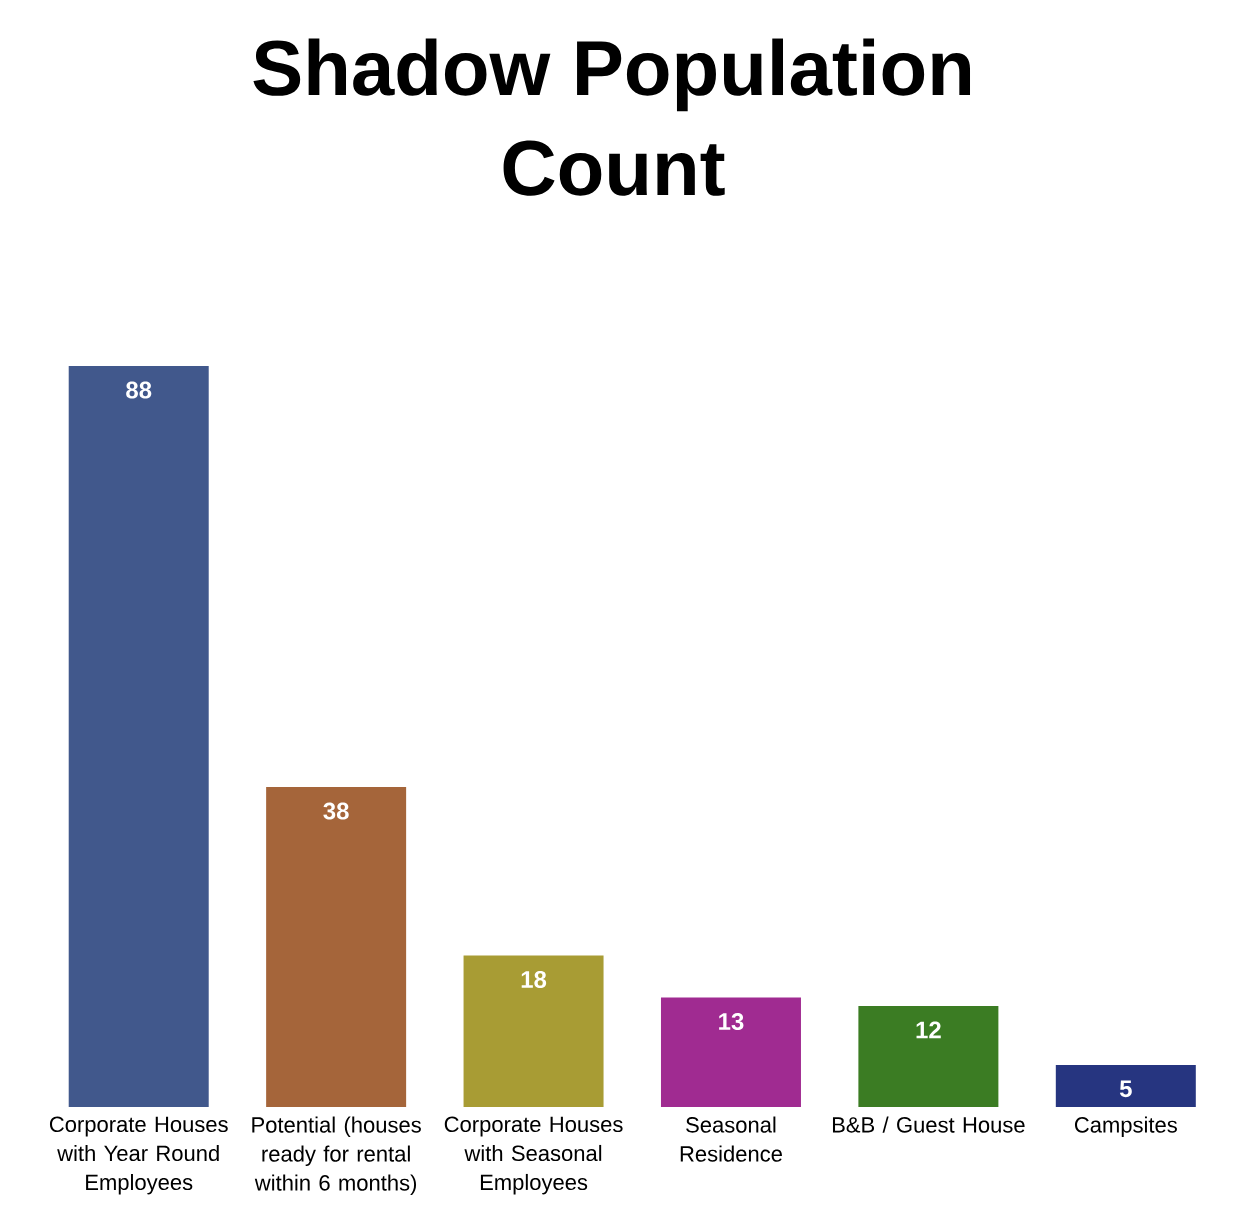 The height and width of the screenshot is (1220, 1248). Describe the element at coordinates (336, 811) in the screenshot. I see `data-label: 38` at that location.